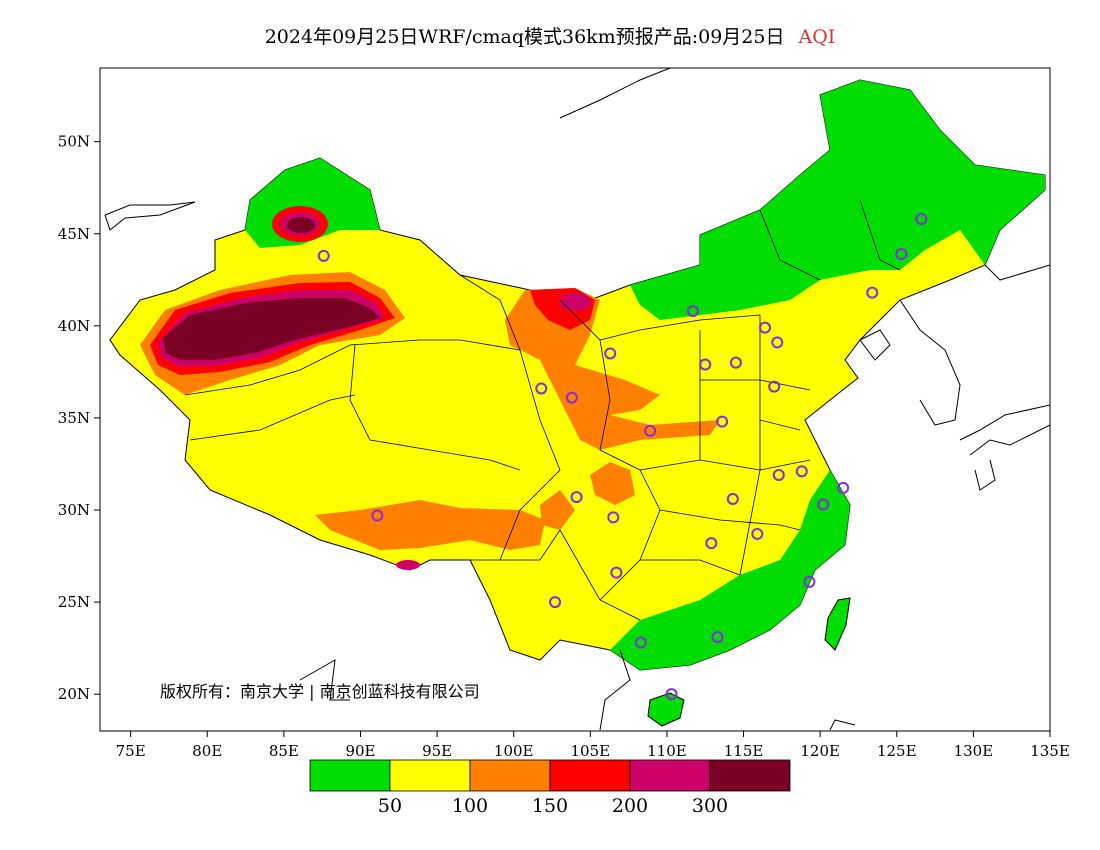 Image resolution: width=1100 pixels, height=850 pixels. Describe the element at coordinates (524, 37) in the screenshot. I see `title-main: 2024年09月25日WRF/cmaq模式36km预报产品:09月25日` at that location.